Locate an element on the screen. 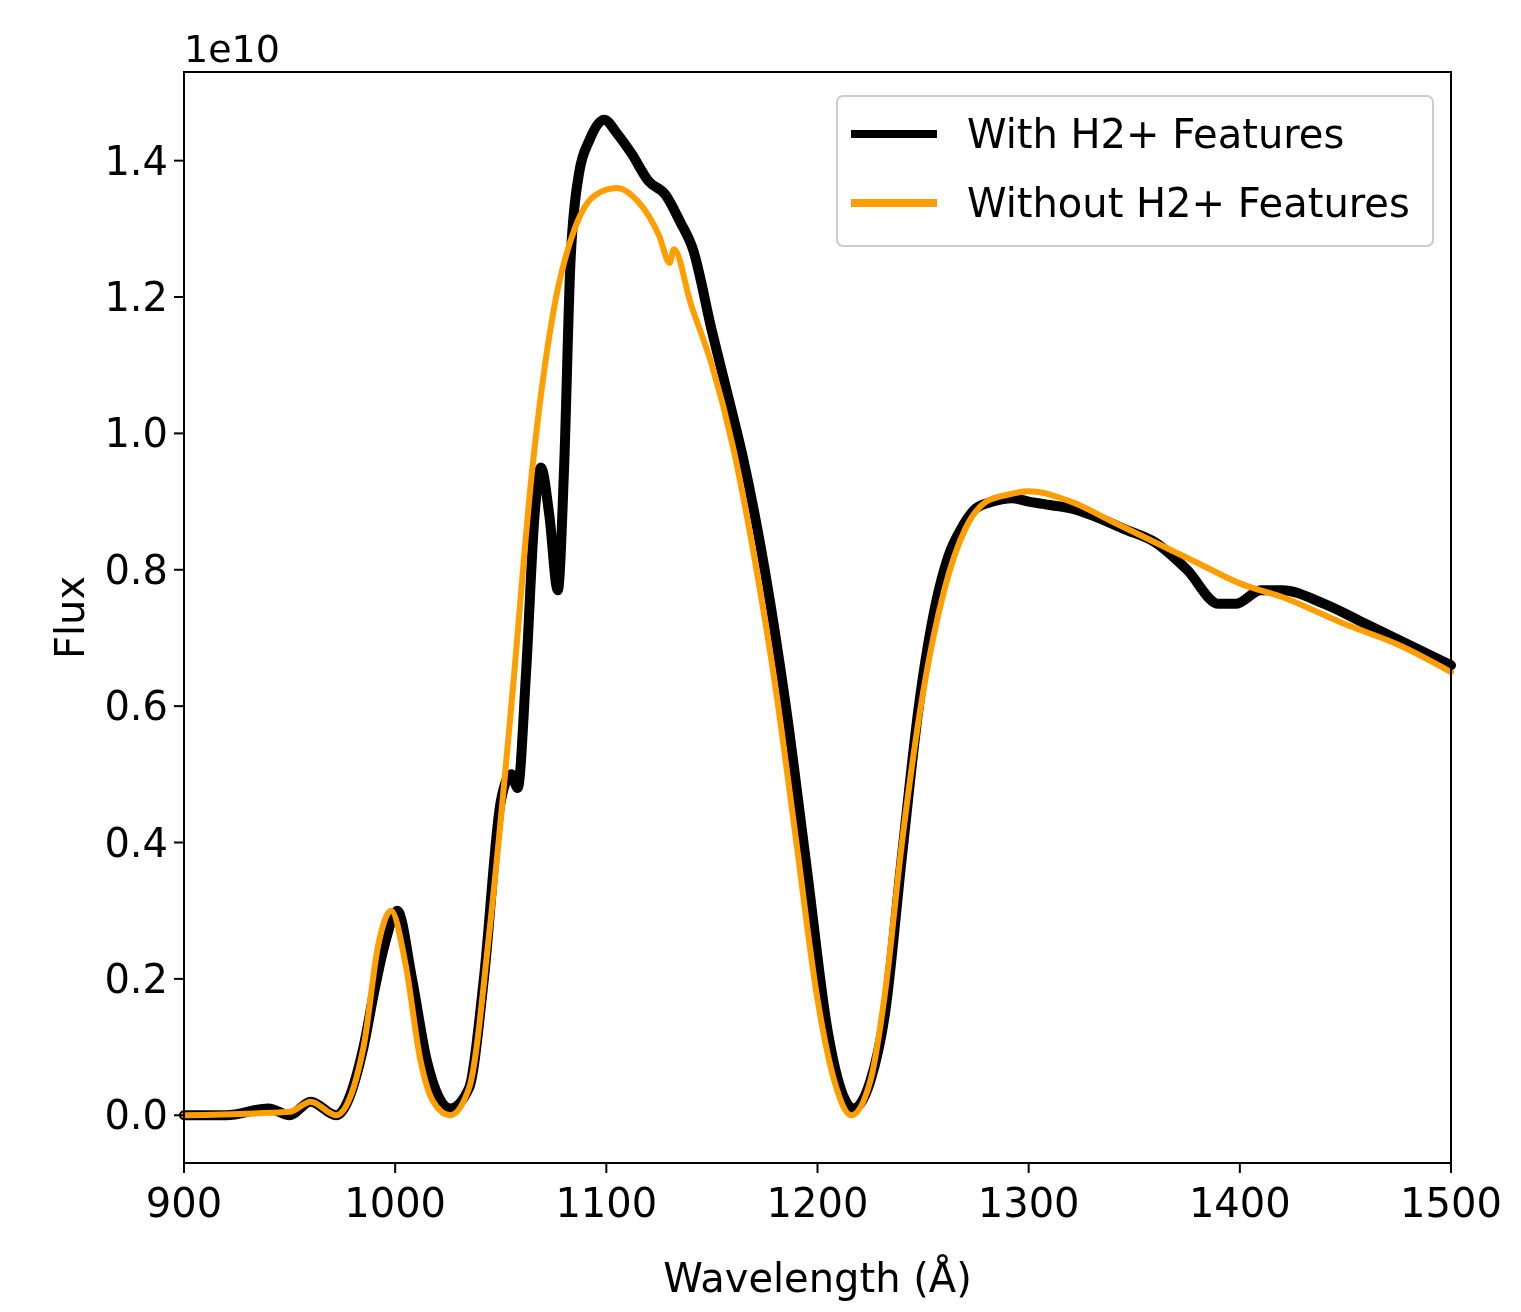 The image size is (1521, 1312). y-tick-label: 0.6 is located at coordinates (136, 706).